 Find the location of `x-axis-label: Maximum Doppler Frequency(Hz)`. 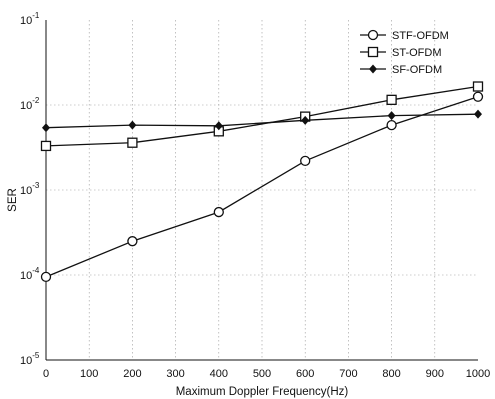

x-axis-label: Maximum Doppler Frequency(Hz) is located at coordinates (262, 392).